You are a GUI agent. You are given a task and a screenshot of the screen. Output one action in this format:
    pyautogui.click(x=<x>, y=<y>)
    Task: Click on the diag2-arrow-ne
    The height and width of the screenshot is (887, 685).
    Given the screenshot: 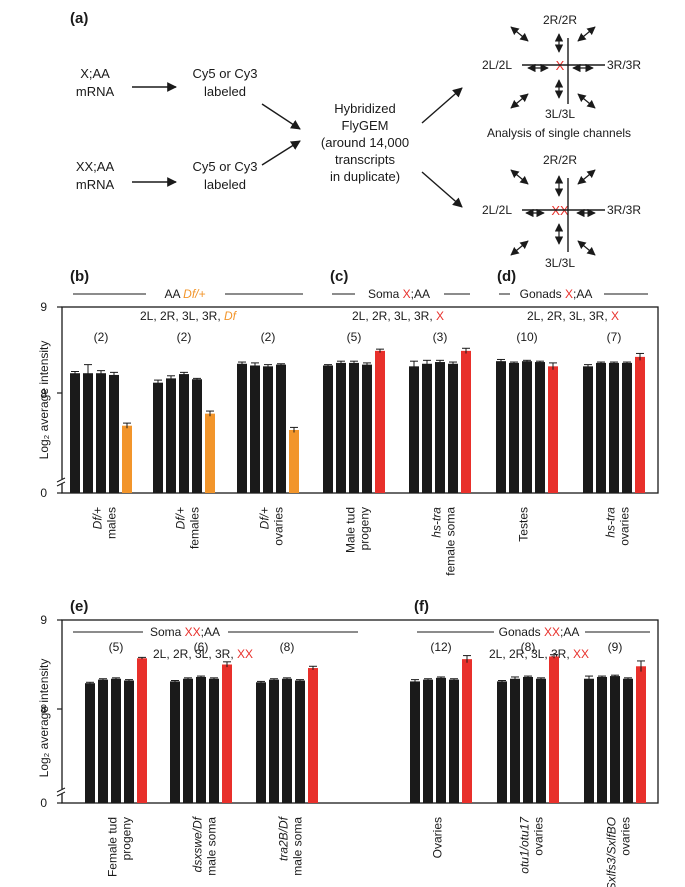 What is the action you would take?
    pyautogui.click(x=586, y=177)
    